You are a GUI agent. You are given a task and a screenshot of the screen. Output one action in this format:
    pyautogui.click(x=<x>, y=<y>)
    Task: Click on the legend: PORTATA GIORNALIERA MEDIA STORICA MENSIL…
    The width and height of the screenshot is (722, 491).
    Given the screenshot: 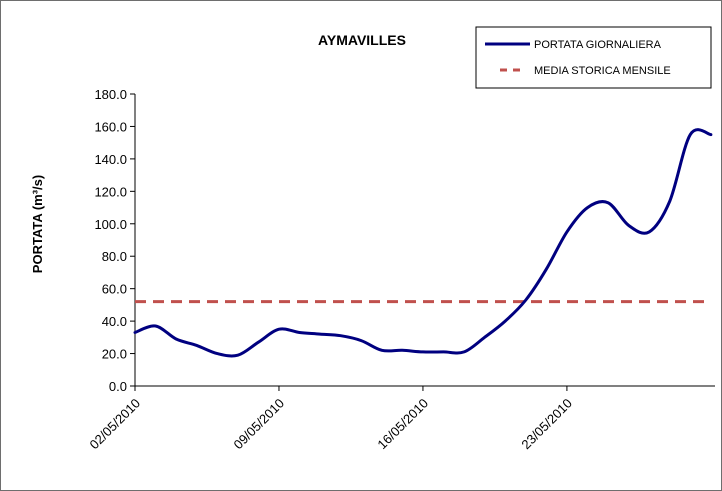 What is the action you would take?
    pyautogui.click(x=593, y=57)
    